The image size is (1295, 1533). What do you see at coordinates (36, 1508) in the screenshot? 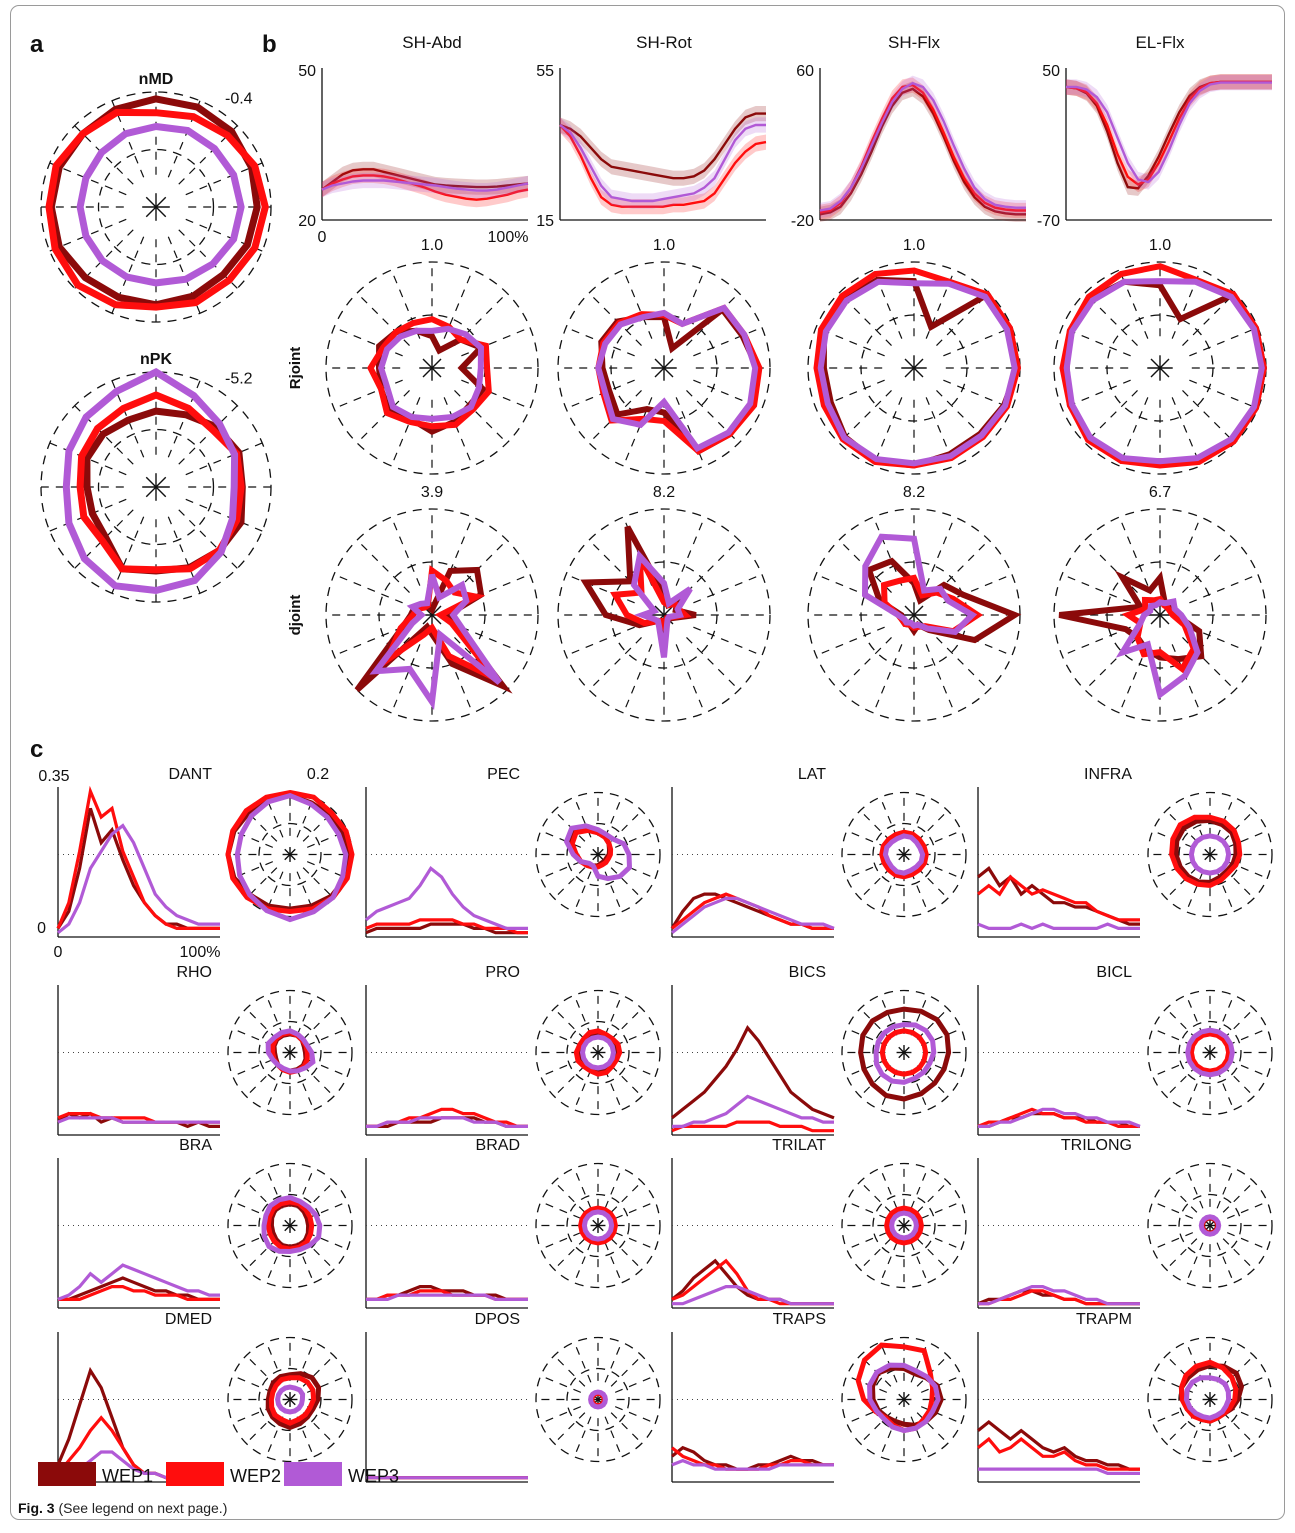
I see `caption-label: Fig. 3` at bounding box center [36, 1508].